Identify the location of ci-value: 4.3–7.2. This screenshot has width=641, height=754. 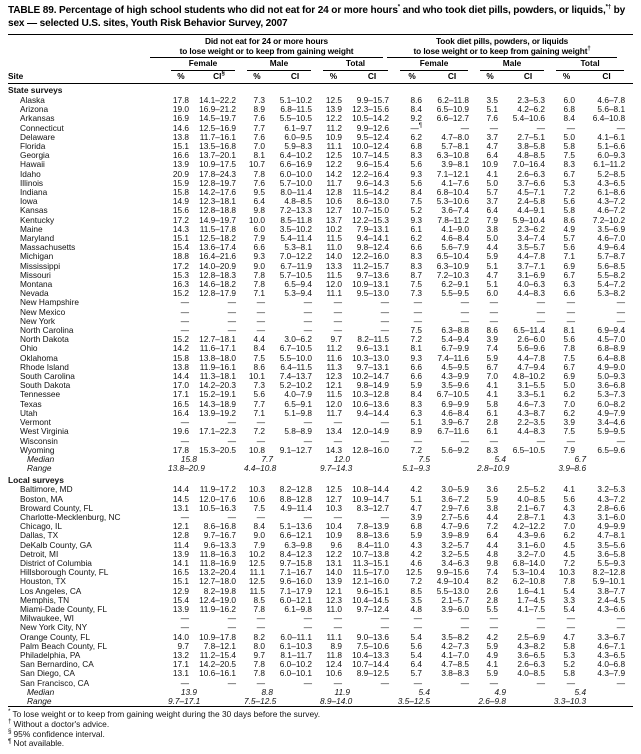
(611, 201).